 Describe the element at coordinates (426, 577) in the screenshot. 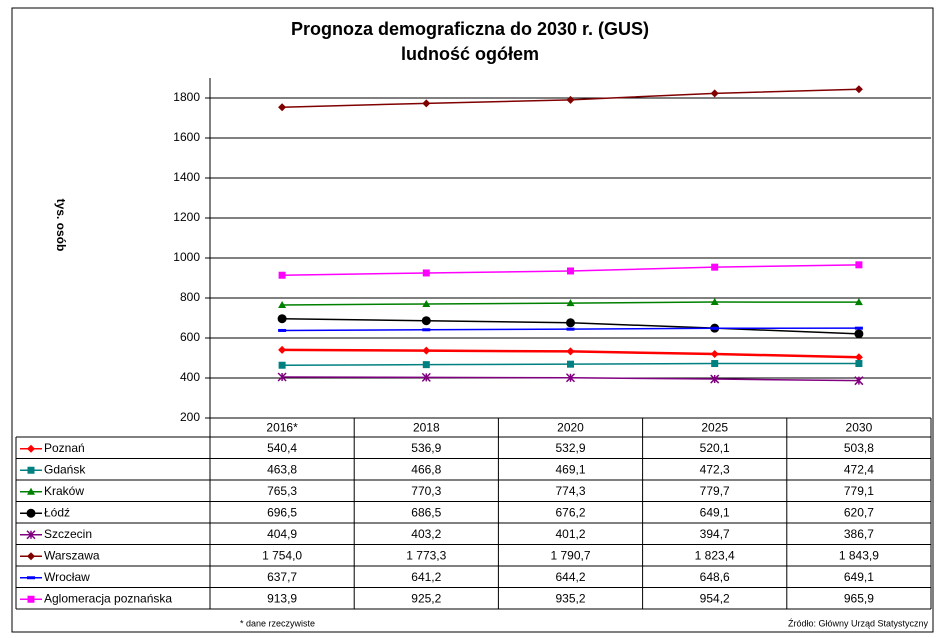

I see `table-value: 641,2` at that location.